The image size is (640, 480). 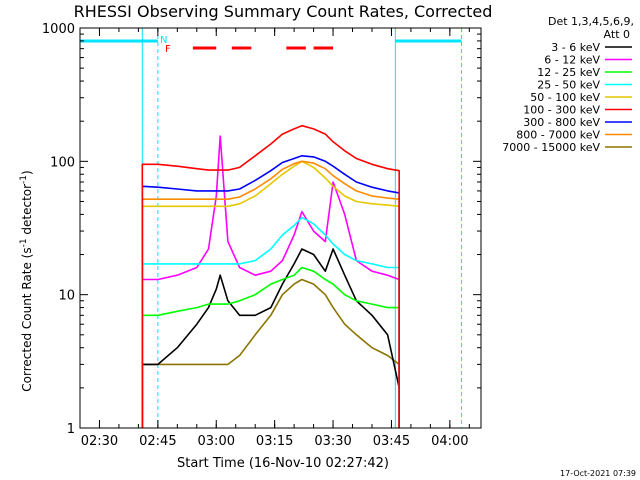 What do you see at coordinates (71, 429) in the screenshot?
I see `y-tick-label: 1` at bounding box center [71, 429].